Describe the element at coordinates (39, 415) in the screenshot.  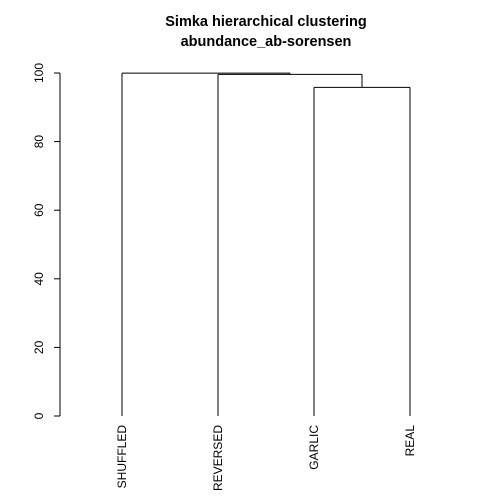
I see `y-tick-label: 0` at that location.